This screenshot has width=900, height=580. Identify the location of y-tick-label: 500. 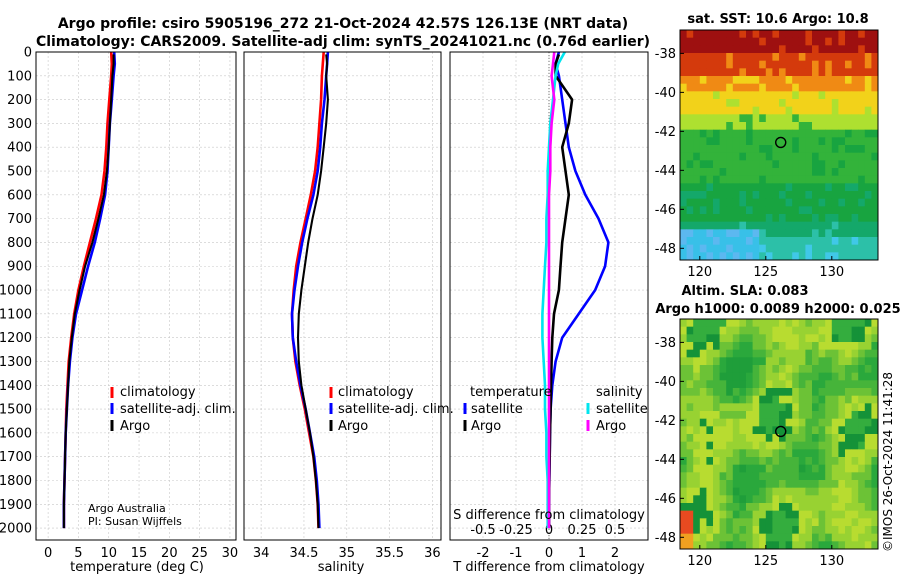
(19, 172).